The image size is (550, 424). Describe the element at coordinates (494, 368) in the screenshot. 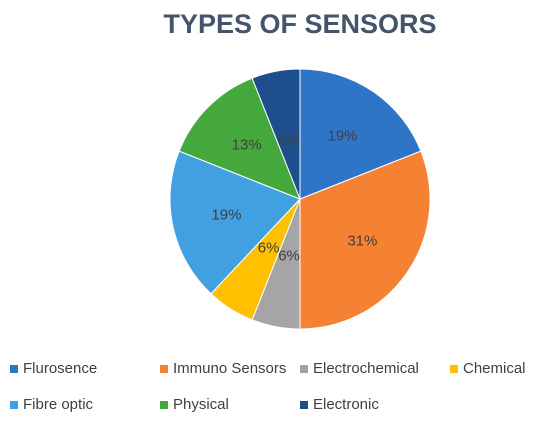

I see `legend-label: Chemical` at that location.